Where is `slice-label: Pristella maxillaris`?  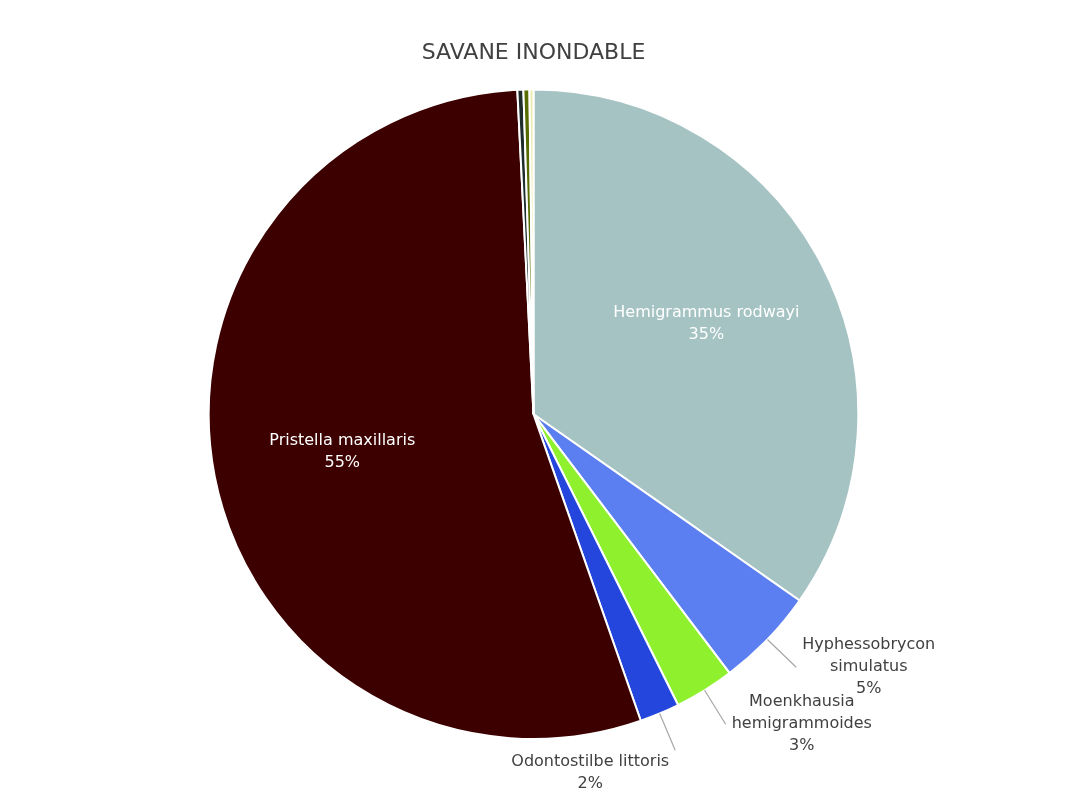 slice-label: Pristella maxillaris is located at coordinates (342, 439).